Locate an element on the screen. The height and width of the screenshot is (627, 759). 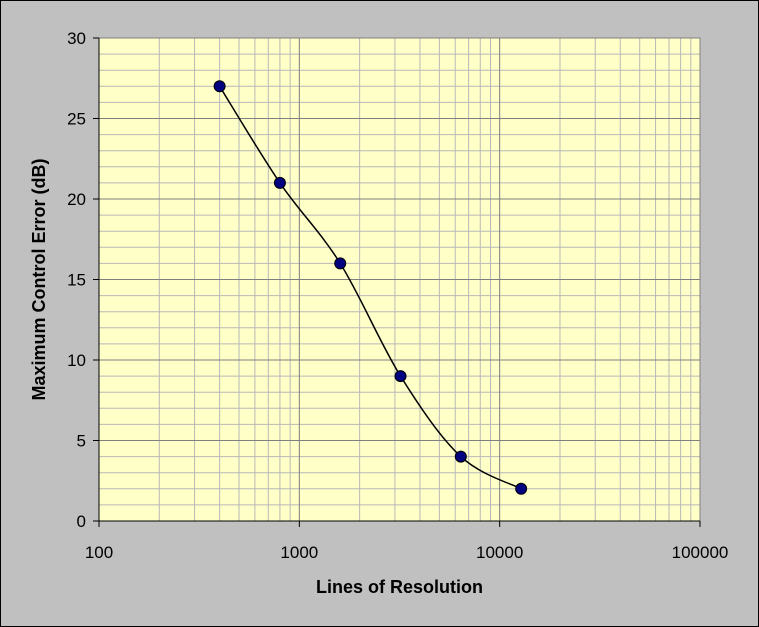
y-tick-label: 30 is located at coordinates (76, 38).